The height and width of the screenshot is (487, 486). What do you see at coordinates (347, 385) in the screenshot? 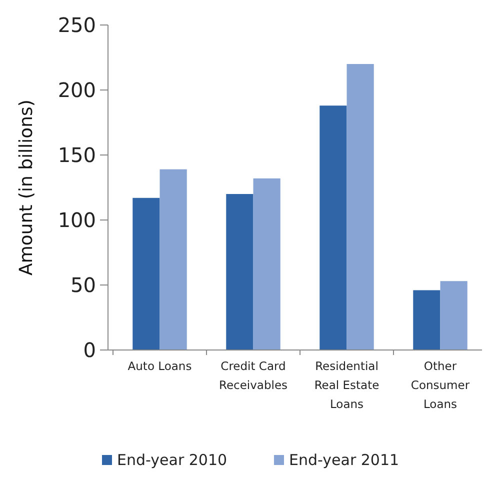
I see `x-tick-label: Residential Real Estate Loans` at bounding box center [347, 385].